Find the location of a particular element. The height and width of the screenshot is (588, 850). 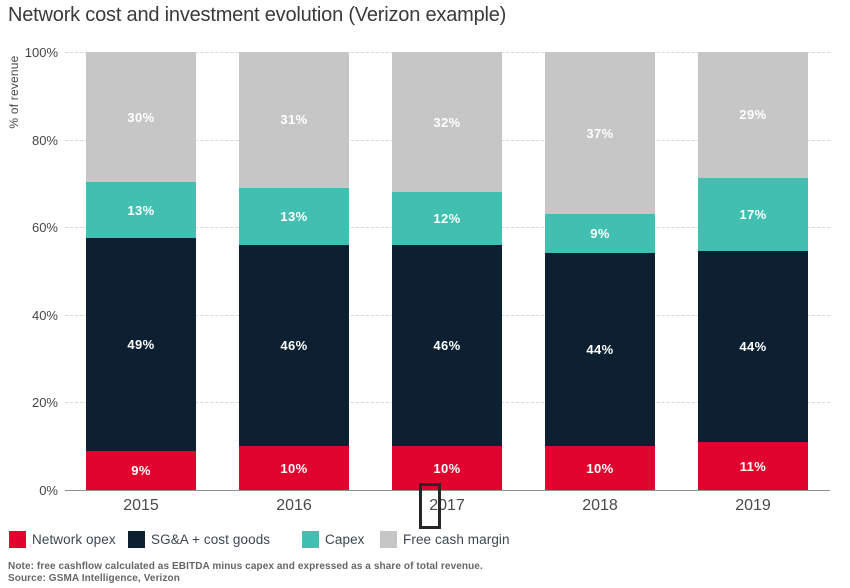

legend-label-sgna-cost-goods: SG&A + cost goods is located at coordinates (211, 539).